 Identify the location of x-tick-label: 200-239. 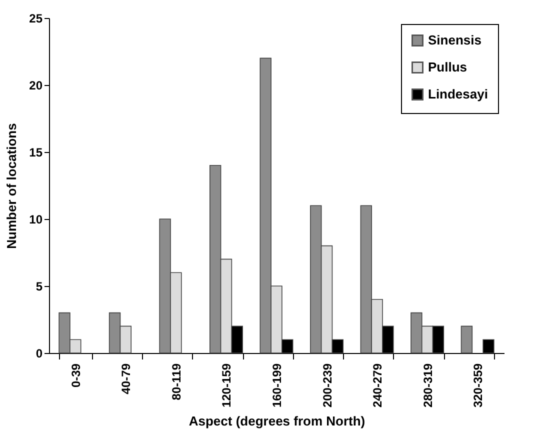
(327, 385).